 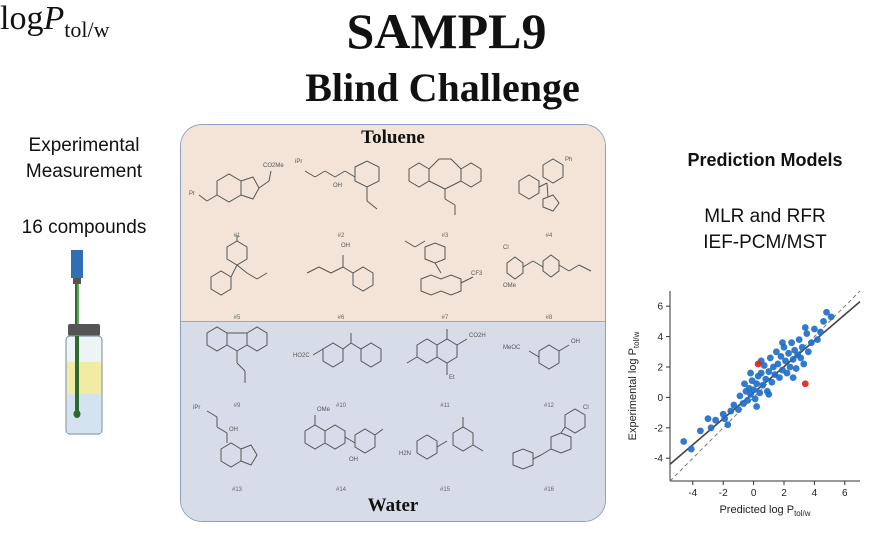 What do you see at coordinates (765, 216) in the screenshot?
I see `model-line-1: MLR and RFR` at bounding box center [765, 216].